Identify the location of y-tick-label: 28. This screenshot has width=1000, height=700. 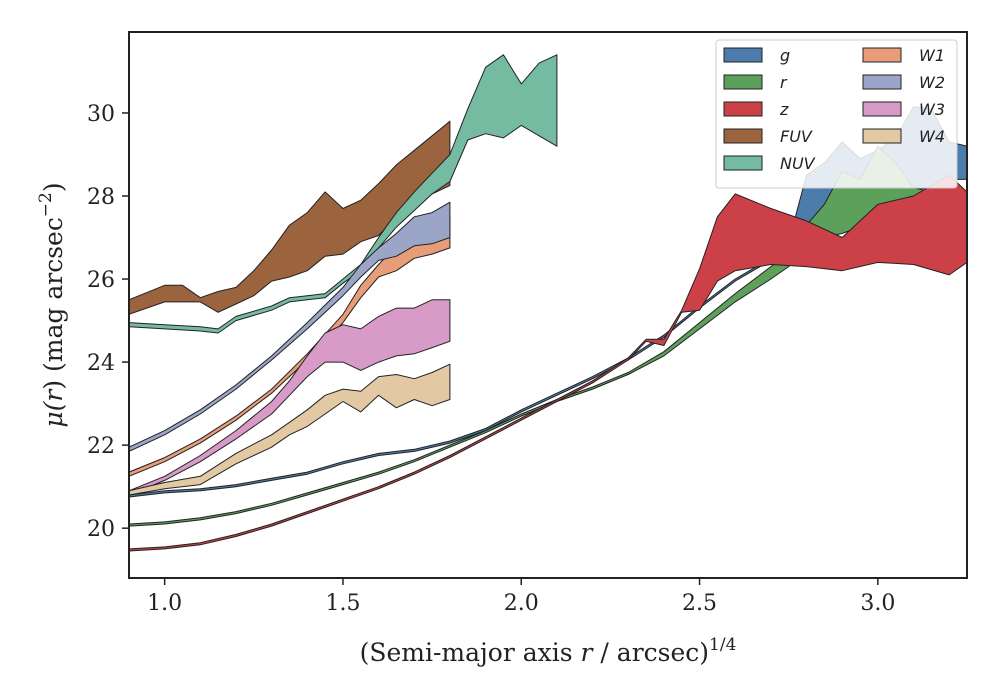
(101, 197).